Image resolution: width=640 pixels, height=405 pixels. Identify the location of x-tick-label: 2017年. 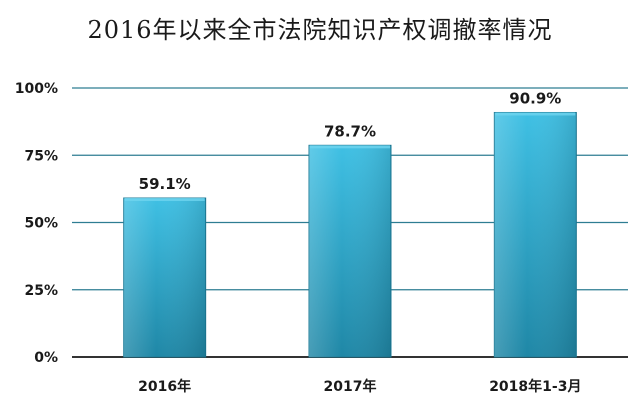
(350, 386).